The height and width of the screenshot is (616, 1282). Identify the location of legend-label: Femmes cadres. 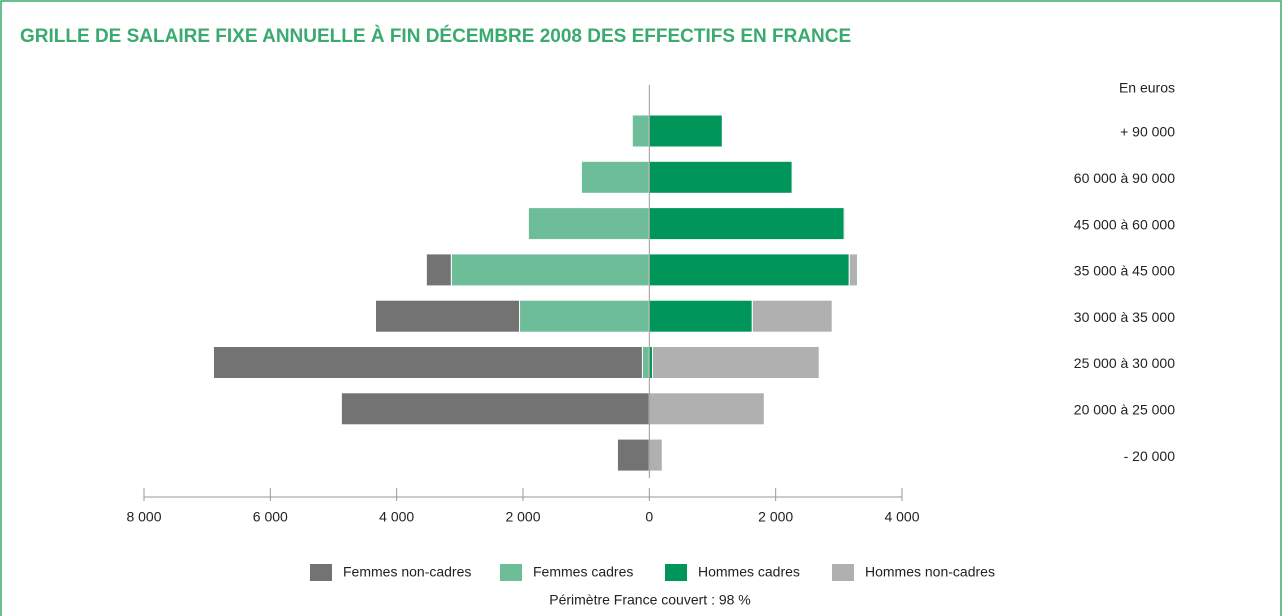
(583, 572).